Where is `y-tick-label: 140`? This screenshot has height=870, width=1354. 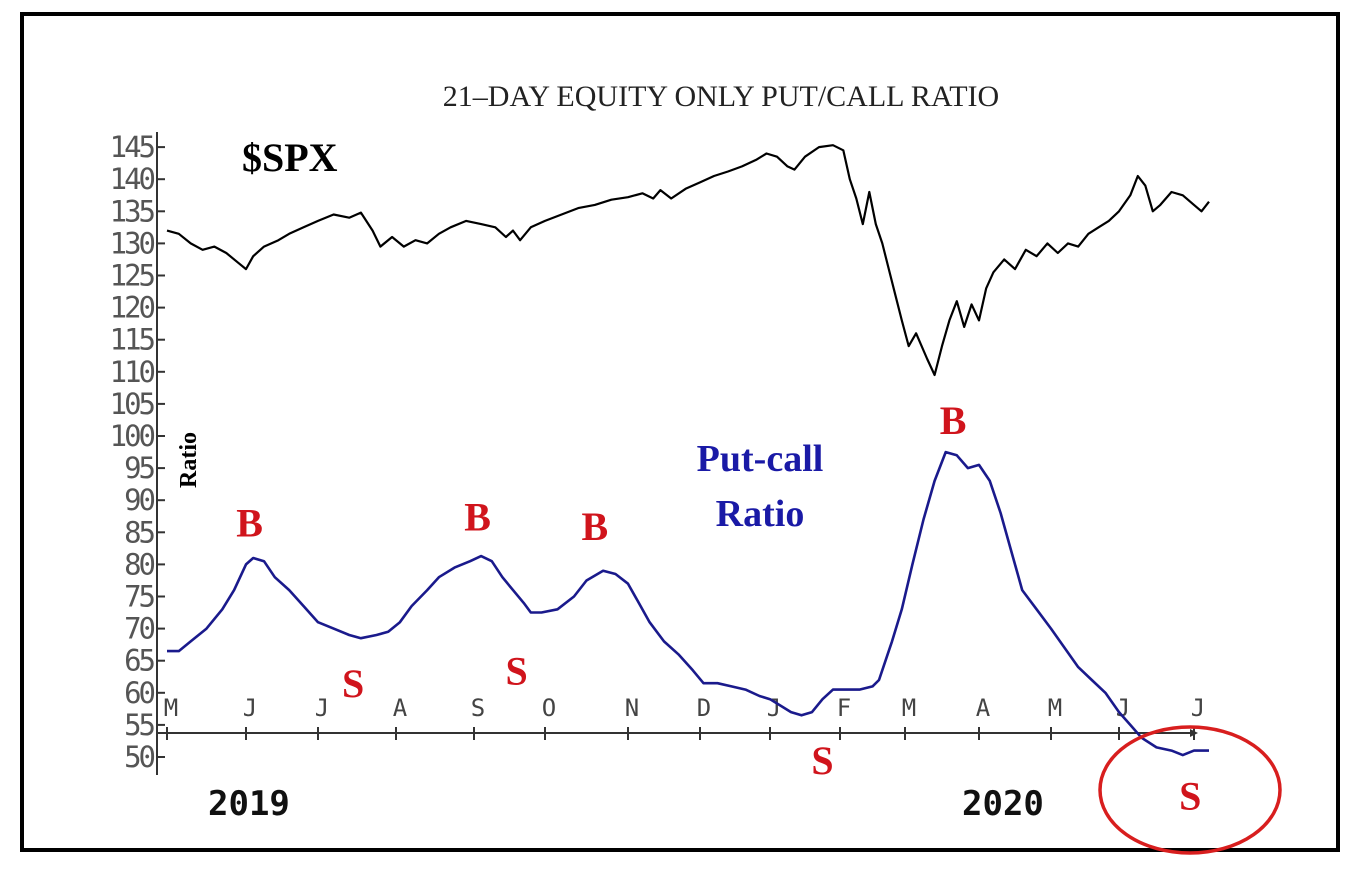
y-tick-label: 140 is located at coordinates (132, 179).